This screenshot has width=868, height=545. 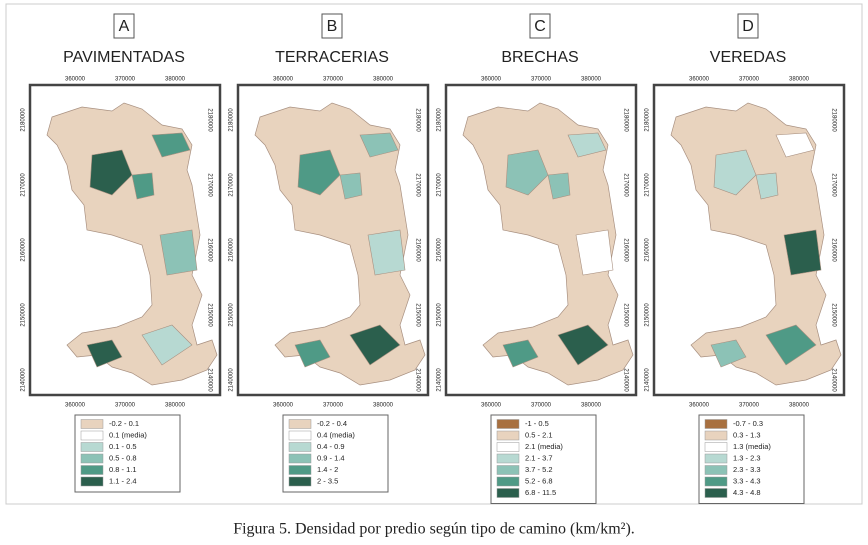 What do you see at coordinates (748, 423) in the screenshot?
I see `legend-label: -0.7 - 0.3` at bounding box center [748, 423].